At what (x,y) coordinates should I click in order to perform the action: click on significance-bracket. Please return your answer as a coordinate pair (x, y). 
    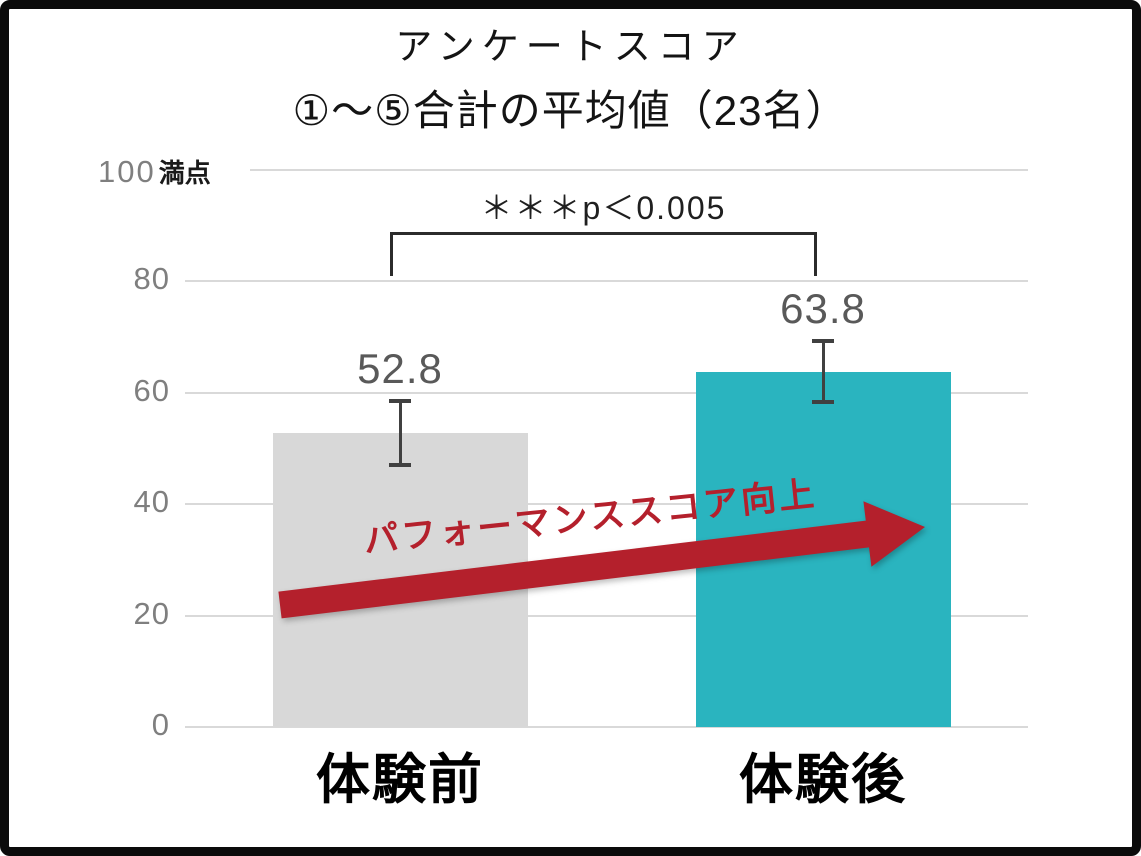
    Looking at the image, I should click on (603, 254).